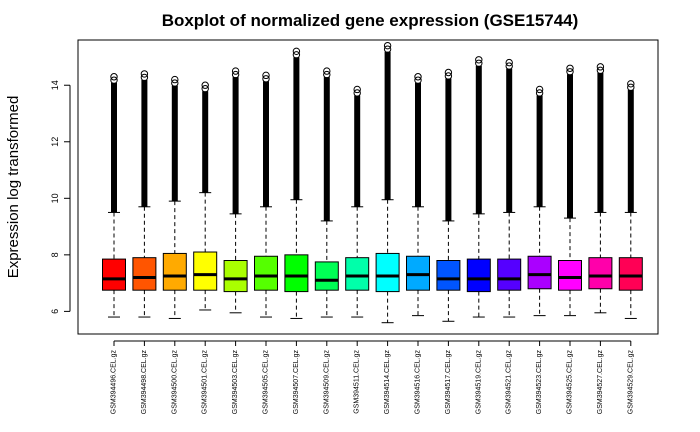 Image resolution: width=700 pixels, height=432 pixels. Describe the element at coordinates (630, 382) in the screenshot. I see `x-tick-label: GSM394529.CEL.gz` at that location.